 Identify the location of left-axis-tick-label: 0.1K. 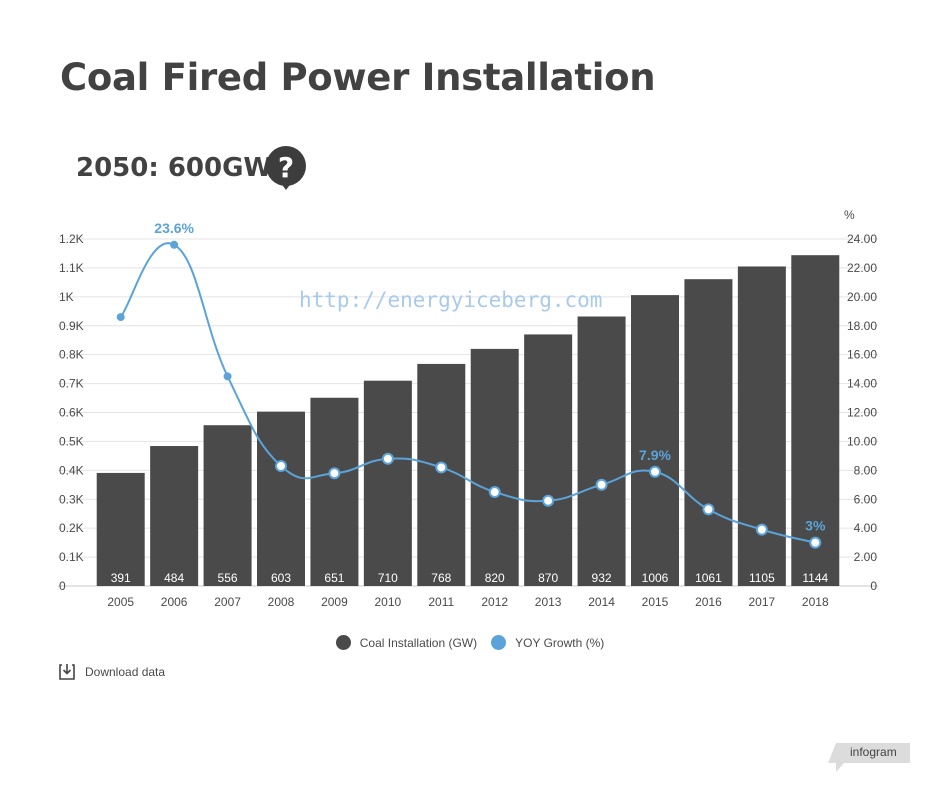
(71, 557).